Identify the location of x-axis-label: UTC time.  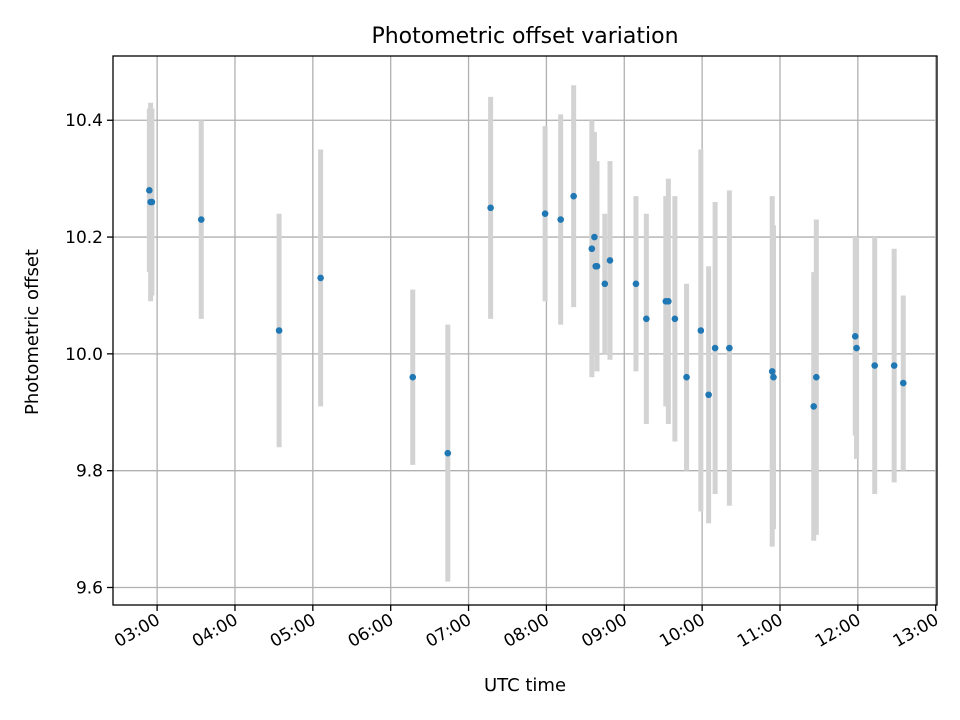
(525, 685).